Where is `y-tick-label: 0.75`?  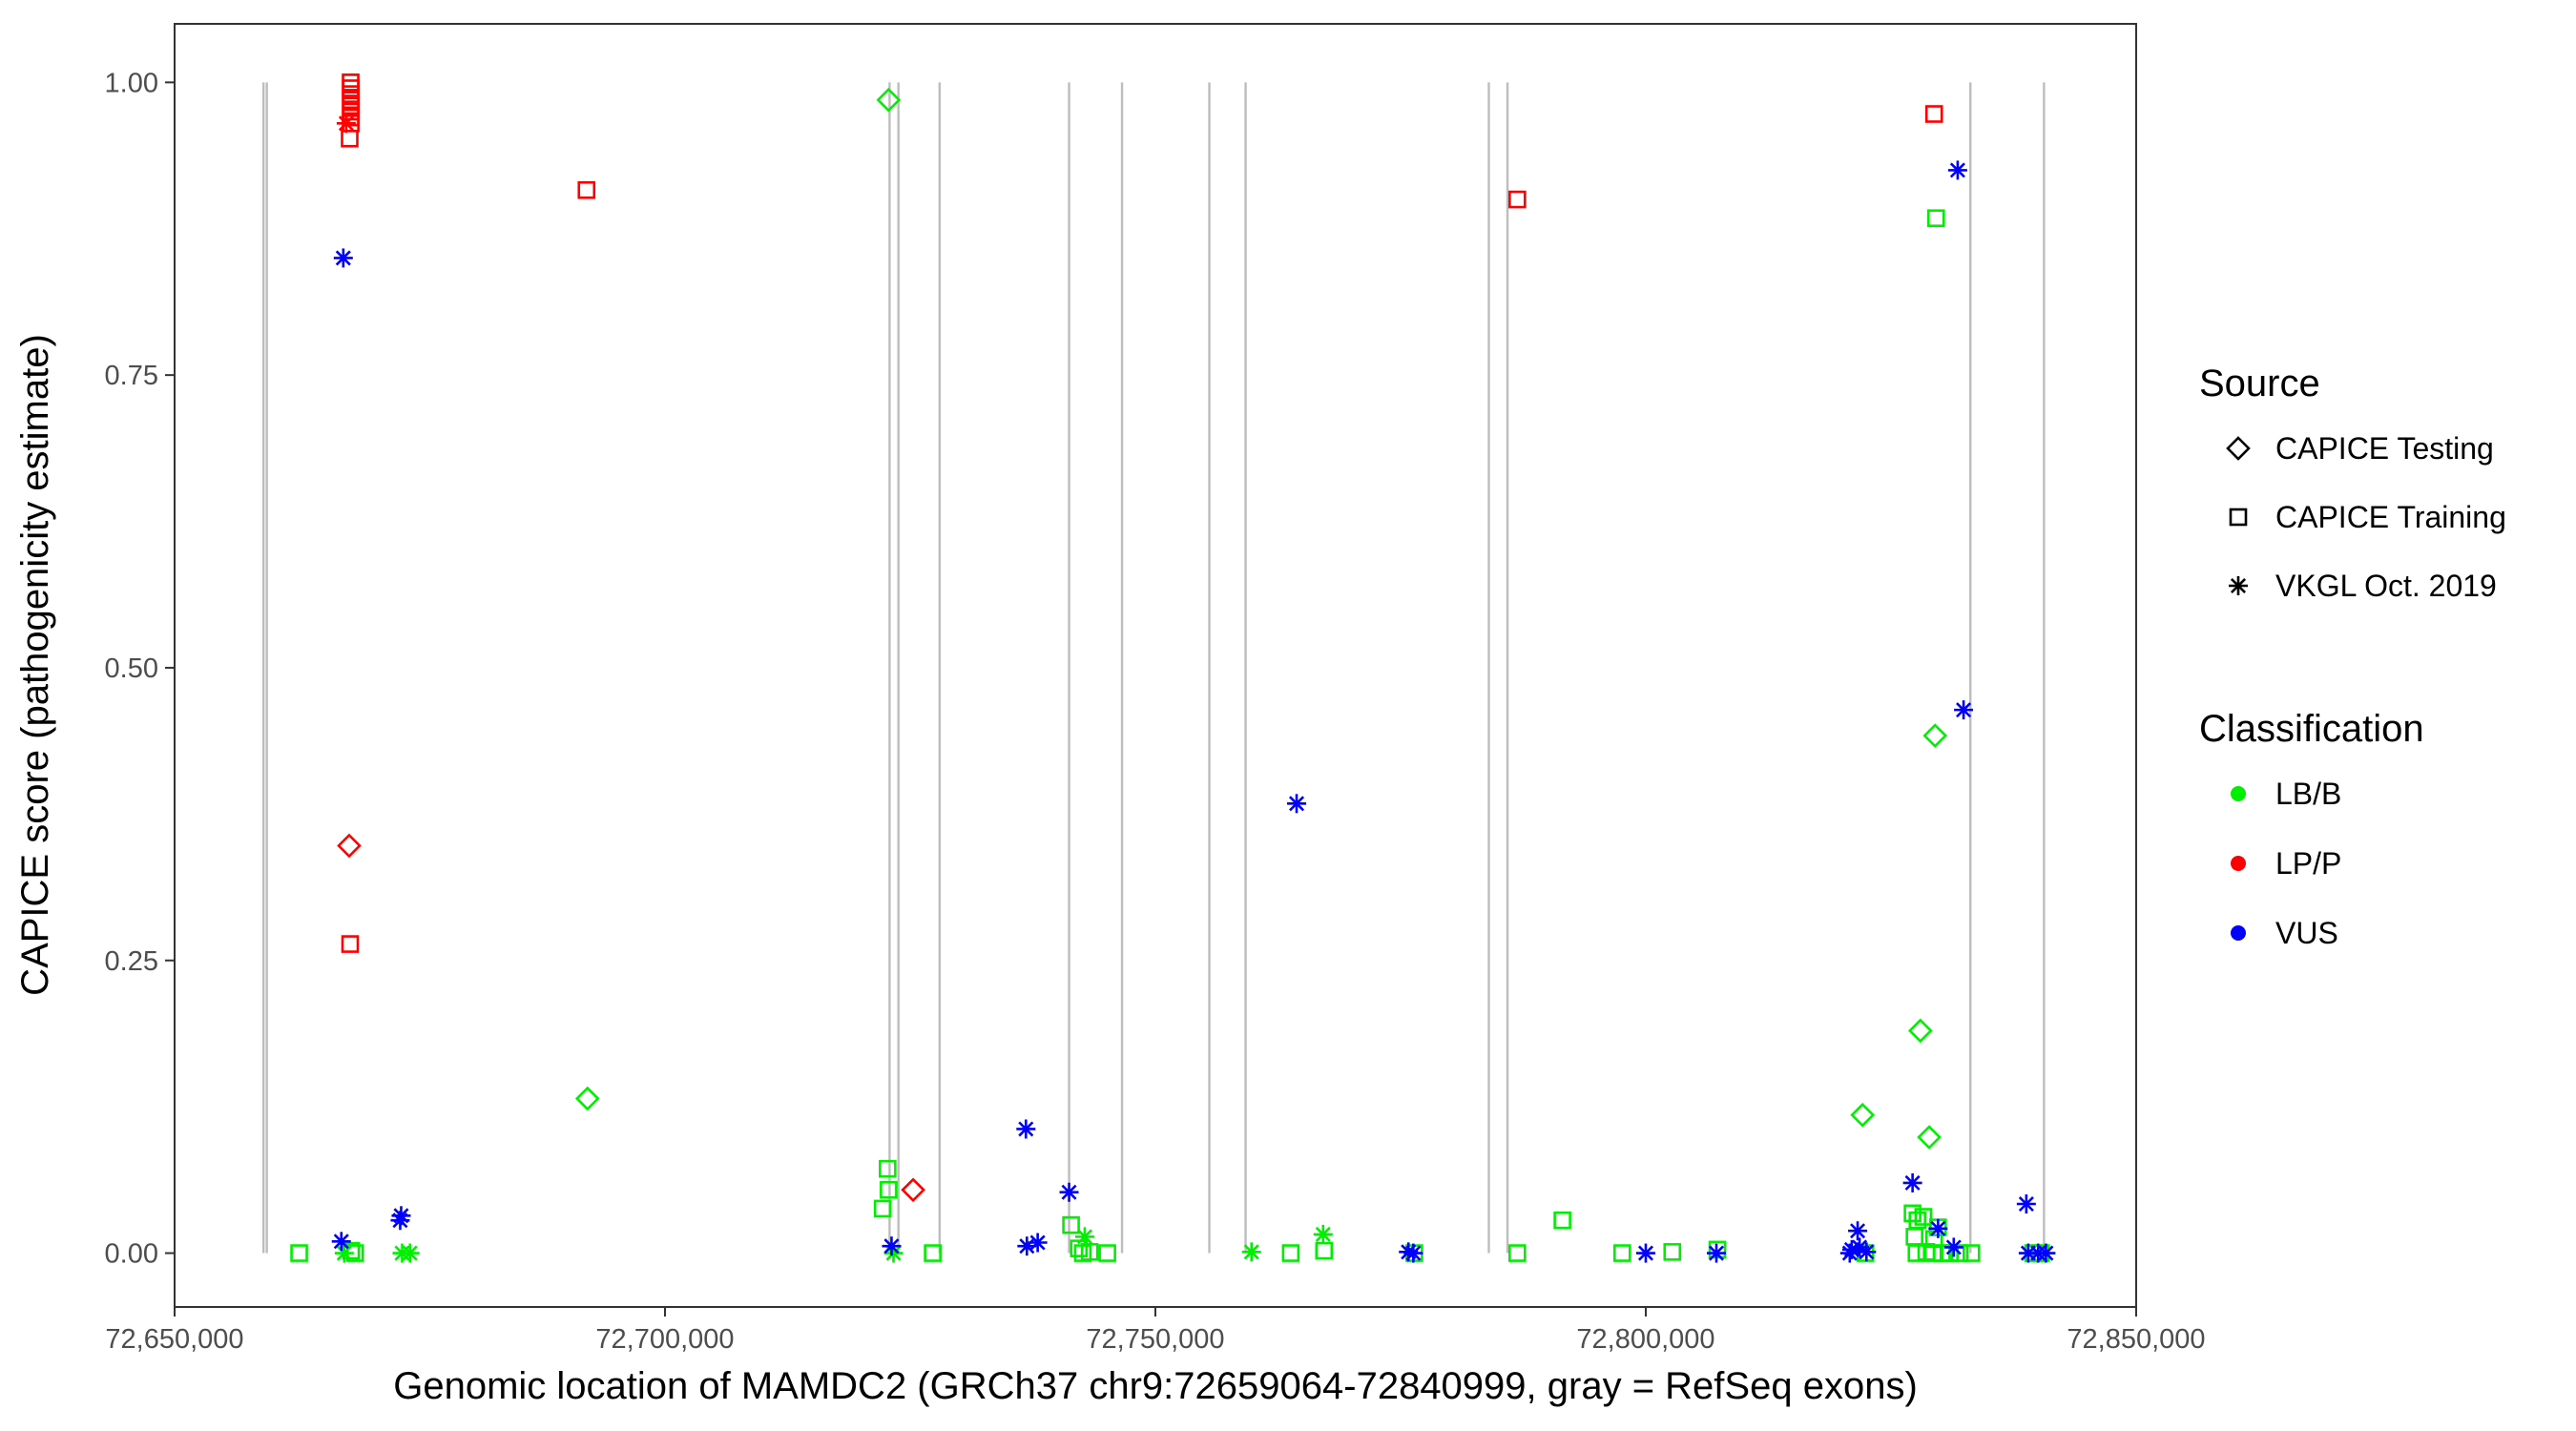
y-tick-label: 0.75 is located at coordinates (131, 376).